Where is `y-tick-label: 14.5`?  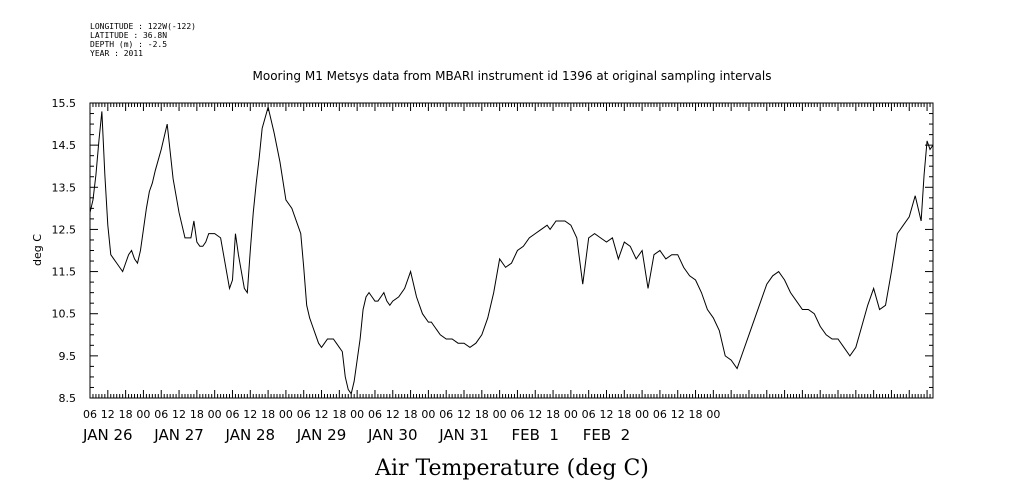
y-tick-label: 14.5 is located at coordinates (64, 145).